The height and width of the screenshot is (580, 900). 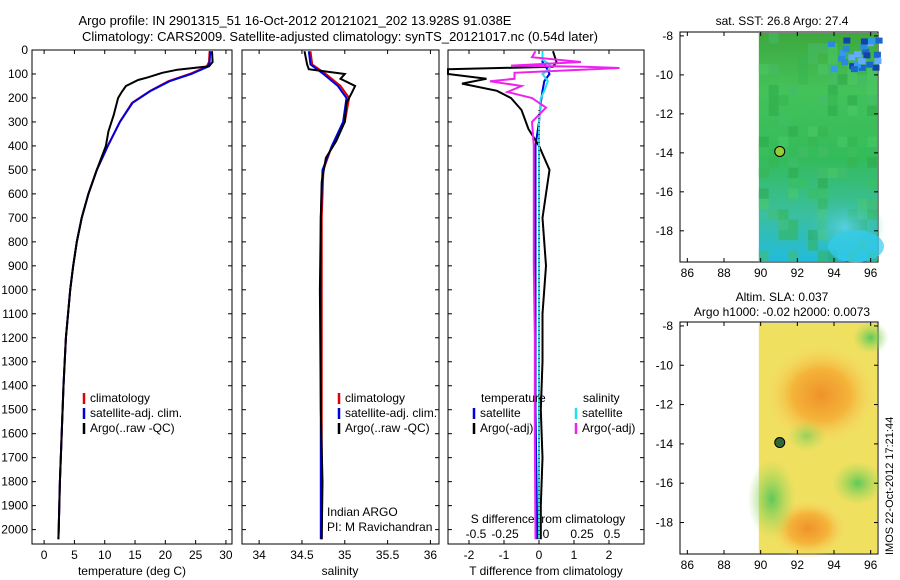 I want to click on pi-annotation-line1: Indian ARGO, so click(x=362, y=512).